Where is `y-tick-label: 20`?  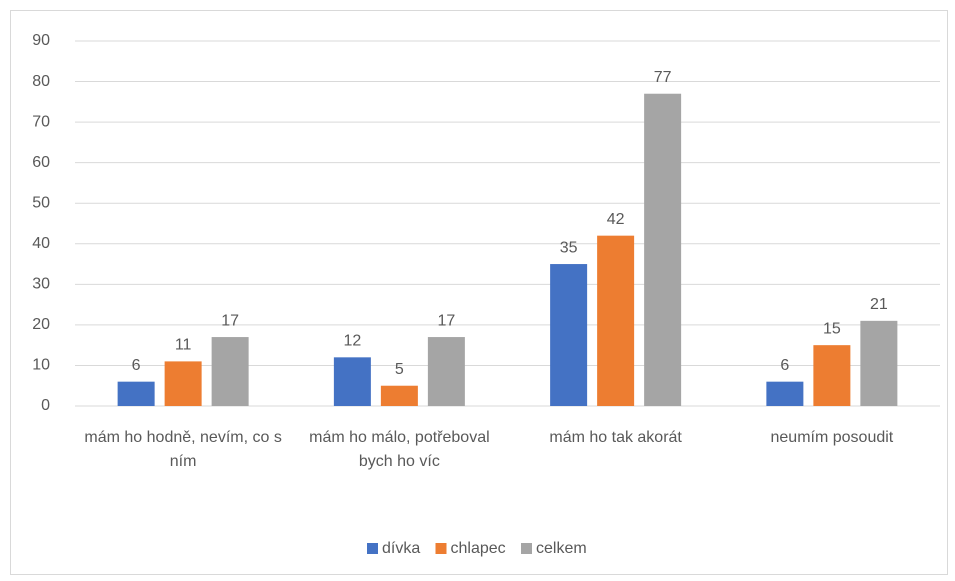
y-tick-label: 20 is located at coordinates (41, 324).